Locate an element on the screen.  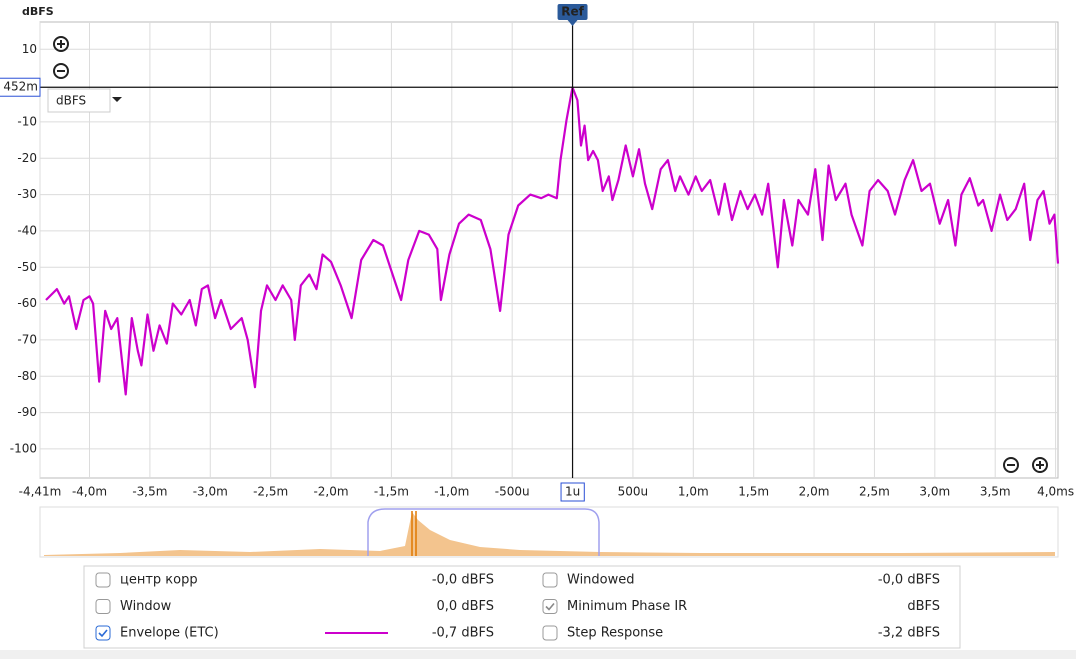
y-tick-label: -70 is located at coordinates (27, 339).